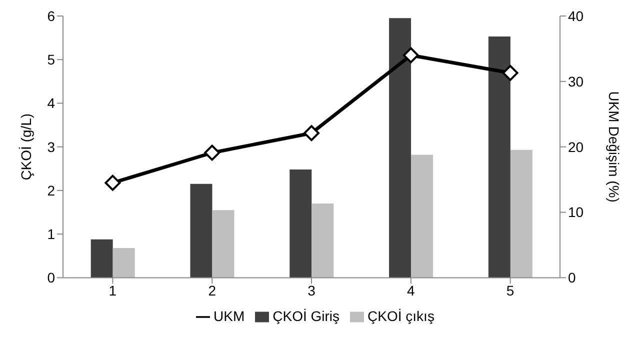  What do you see at coordinates (411, 290) in the screenshot?
I see `x-tick-label: 4` at bounding box center [411, 290].